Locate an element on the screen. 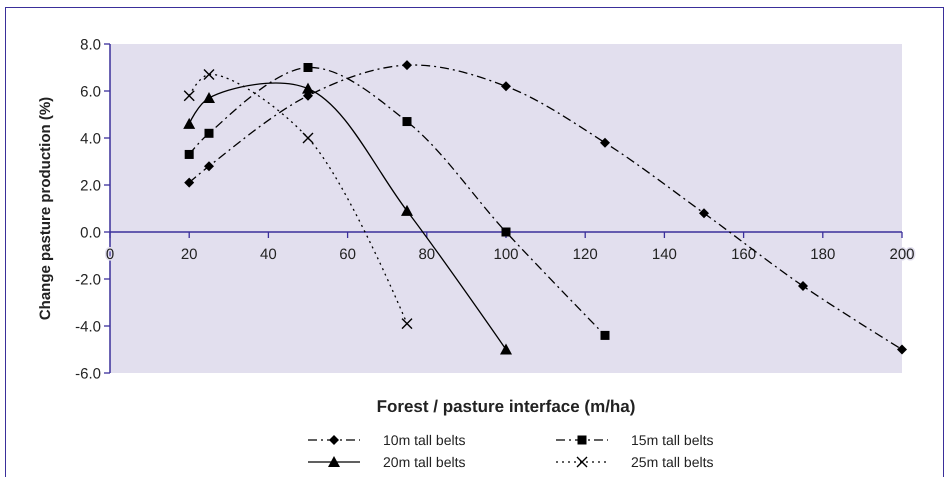  legend-label: 25m tall belts is located at coordinates (672, 462).